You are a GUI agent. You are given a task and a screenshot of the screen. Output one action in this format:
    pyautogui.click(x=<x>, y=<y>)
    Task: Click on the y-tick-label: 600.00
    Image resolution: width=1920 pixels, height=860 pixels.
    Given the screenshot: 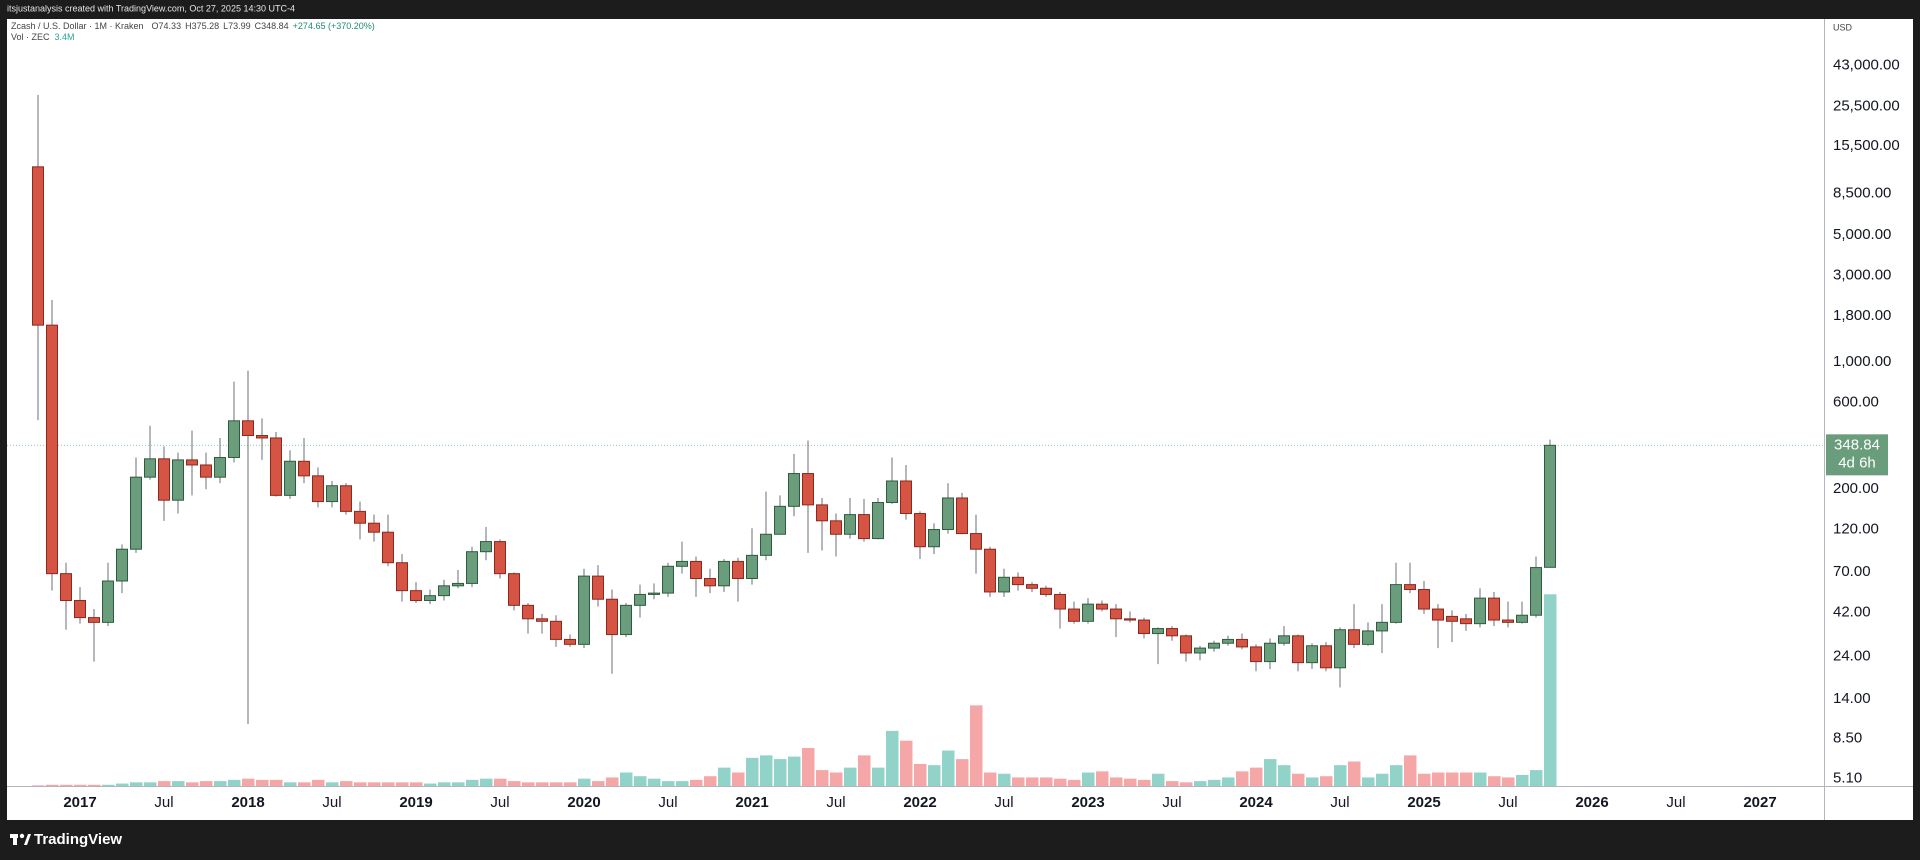 What is the action you would take?
    pyautogui.click(x=1856, y=402)
    